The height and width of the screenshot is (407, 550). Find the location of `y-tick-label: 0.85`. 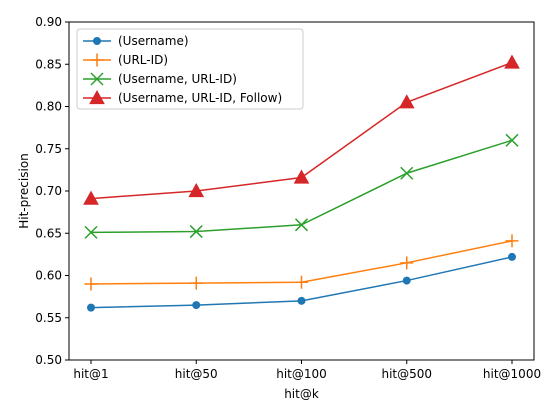

y-tick-label: 0.85 is located at coordinates (48, 64).